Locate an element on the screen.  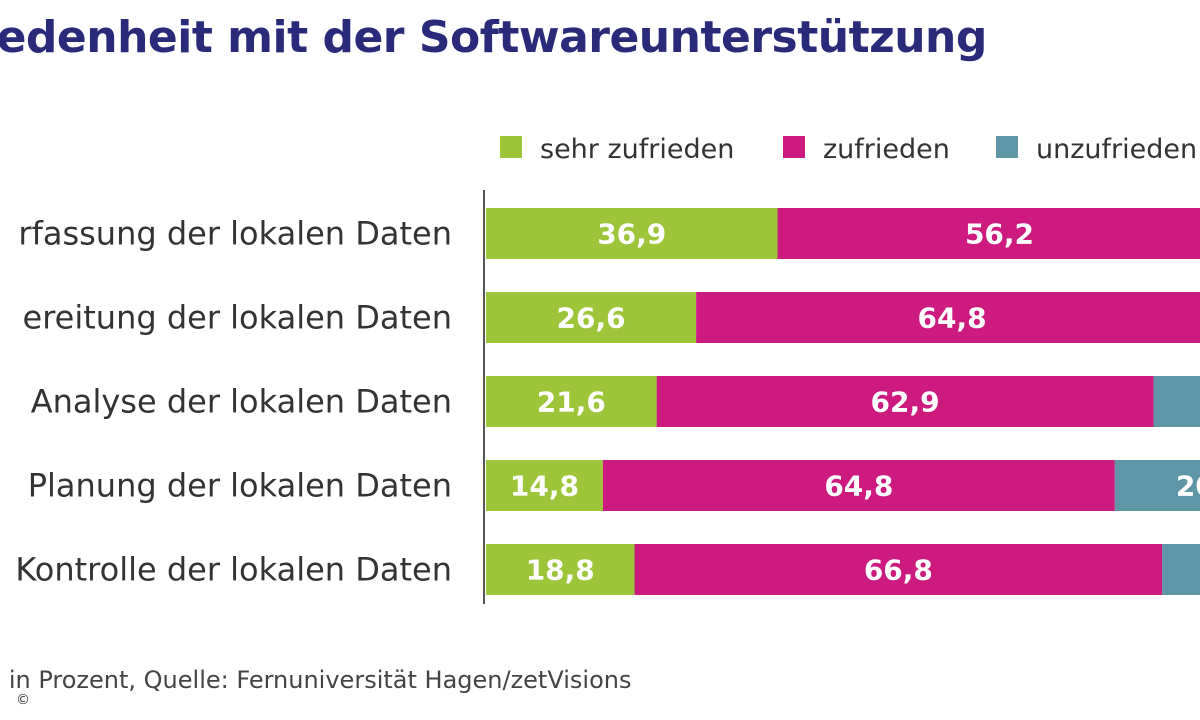
legend: sehr zufrieden zufrieden unzufrieden is located at coordinates (848, 149).